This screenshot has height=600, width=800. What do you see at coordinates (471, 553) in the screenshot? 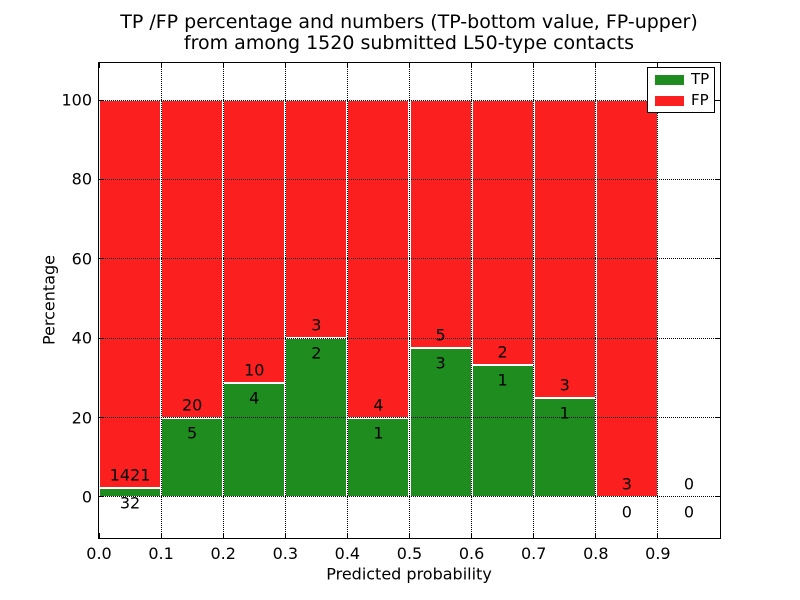
I see `x-tick-label: 0.6` at bounding box center [471, 553].